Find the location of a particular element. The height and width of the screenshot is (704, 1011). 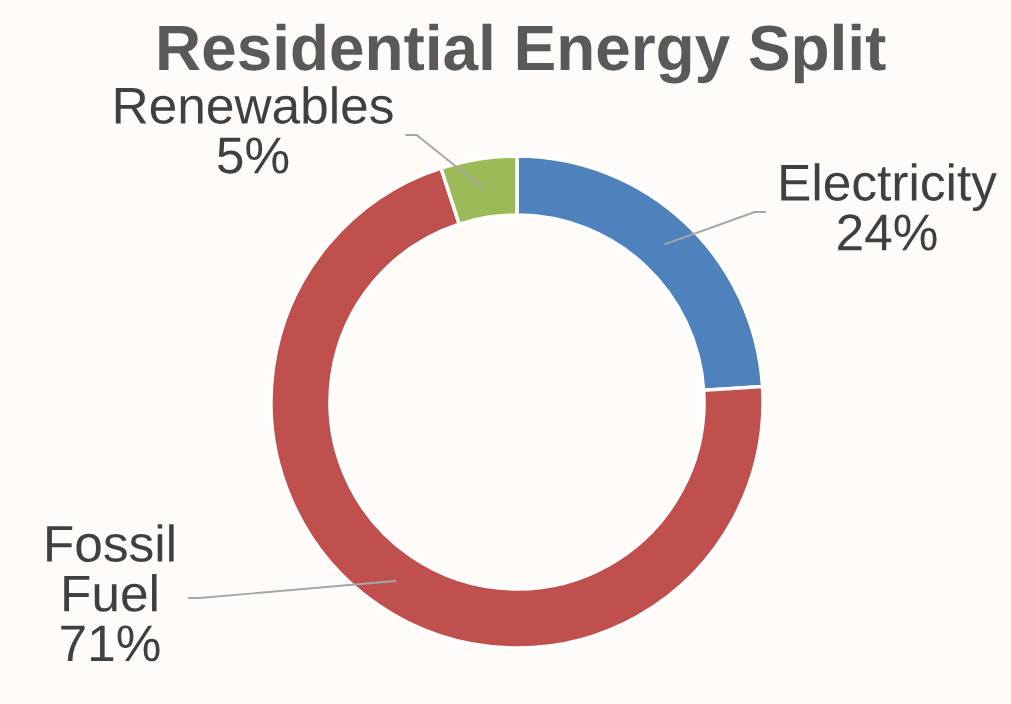

data-label: 71% is located at coordinates (110, 643).